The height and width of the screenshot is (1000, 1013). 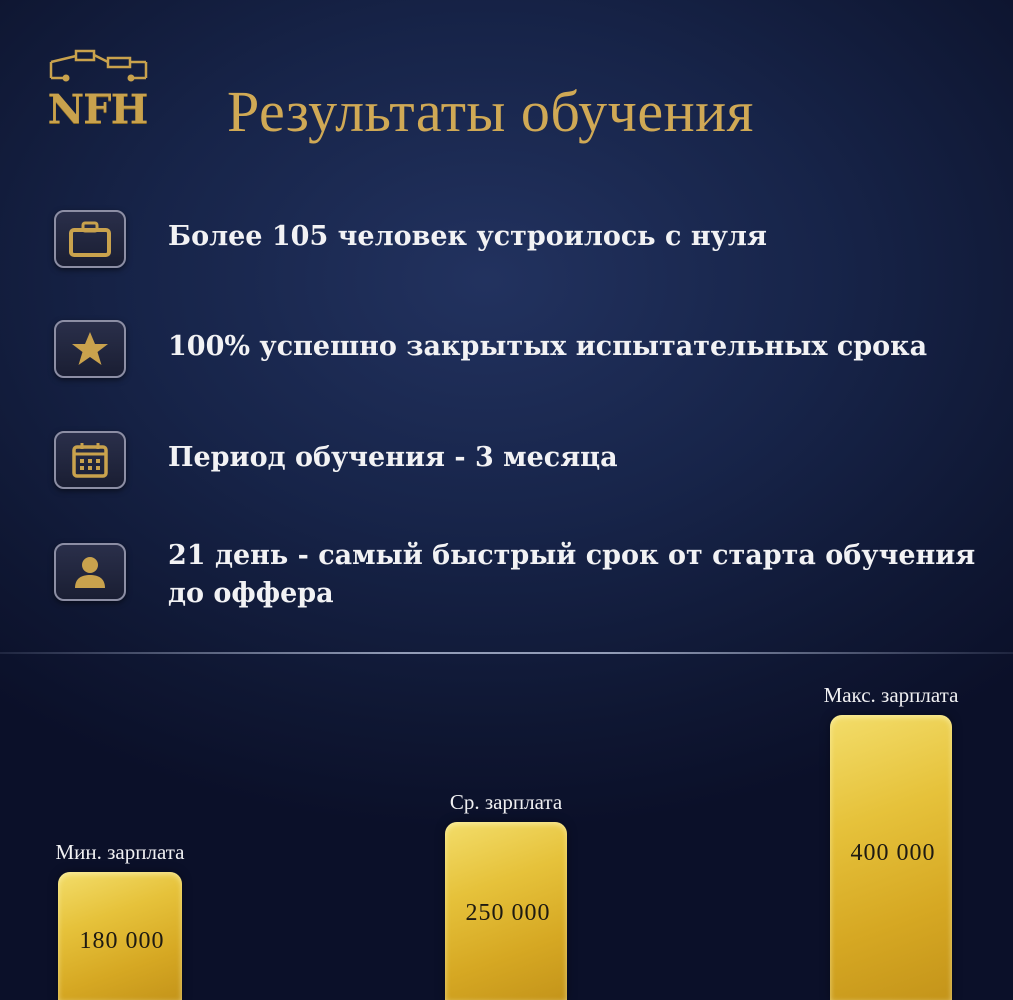 I want to click on star-icon, so click(x=90, y=348).